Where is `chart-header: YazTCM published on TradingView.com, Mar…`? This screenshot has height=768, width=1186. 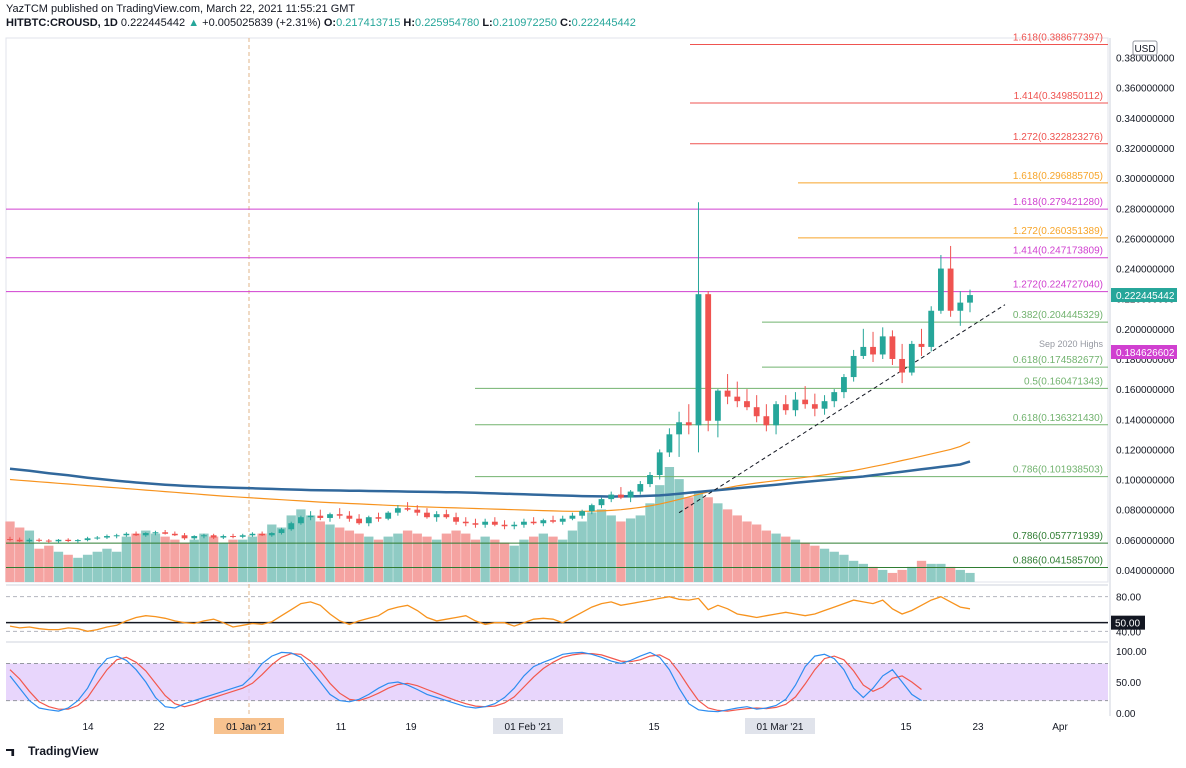
chart-header: YazTCM published on TradingView.com, Mar… is located at coordinates (321, 16).